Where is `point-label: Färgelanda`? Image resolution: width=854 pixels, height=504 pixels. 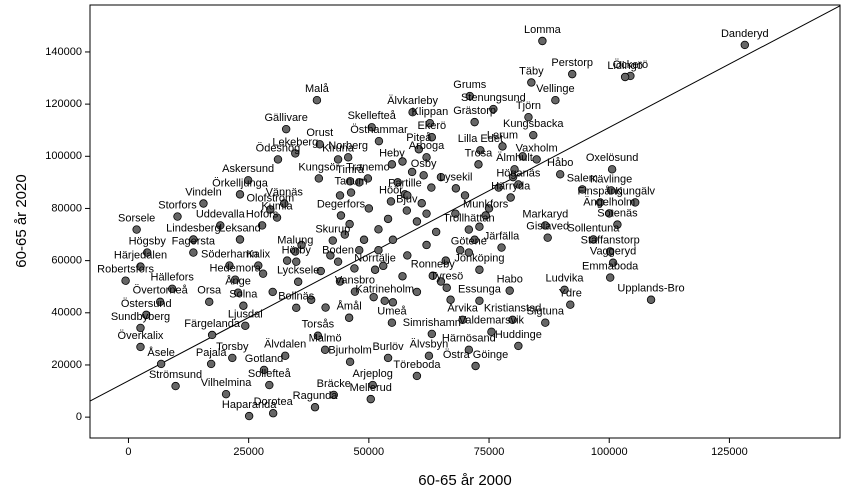 point-label: Färgelanda is located at coordinates (212, 324).